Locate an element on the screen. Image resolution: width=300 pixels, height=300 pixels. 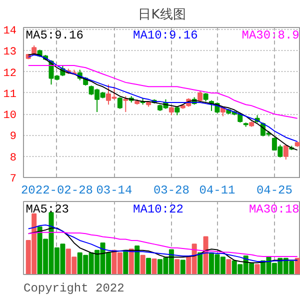
y-tick-label: 9 is located at coordinates (13, 137).